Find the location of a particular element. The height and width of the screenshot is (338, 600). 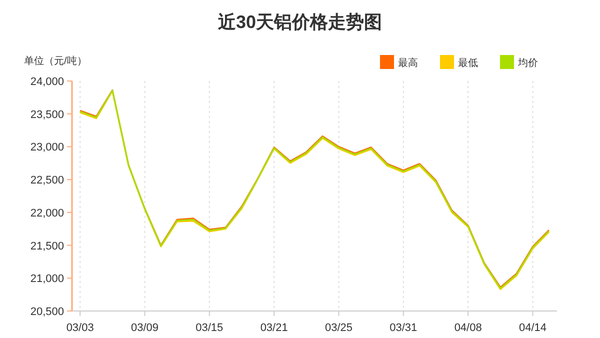

y-tick-label: 22,500 is located at coordinates (47, 180).